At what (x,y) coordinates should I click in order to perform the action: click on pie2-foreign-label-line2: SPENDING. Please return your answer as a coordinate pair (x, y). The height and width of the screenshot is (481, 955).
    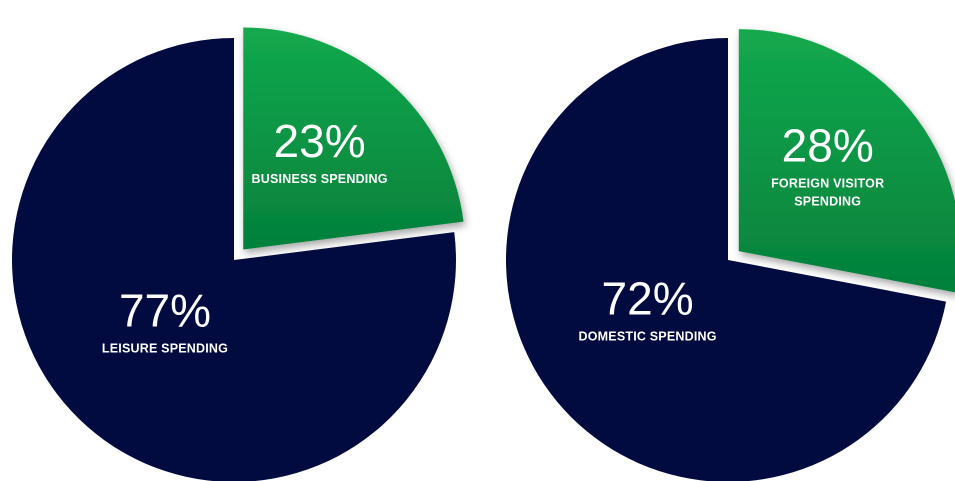
    Looking at the image, I should click on (827, 202).